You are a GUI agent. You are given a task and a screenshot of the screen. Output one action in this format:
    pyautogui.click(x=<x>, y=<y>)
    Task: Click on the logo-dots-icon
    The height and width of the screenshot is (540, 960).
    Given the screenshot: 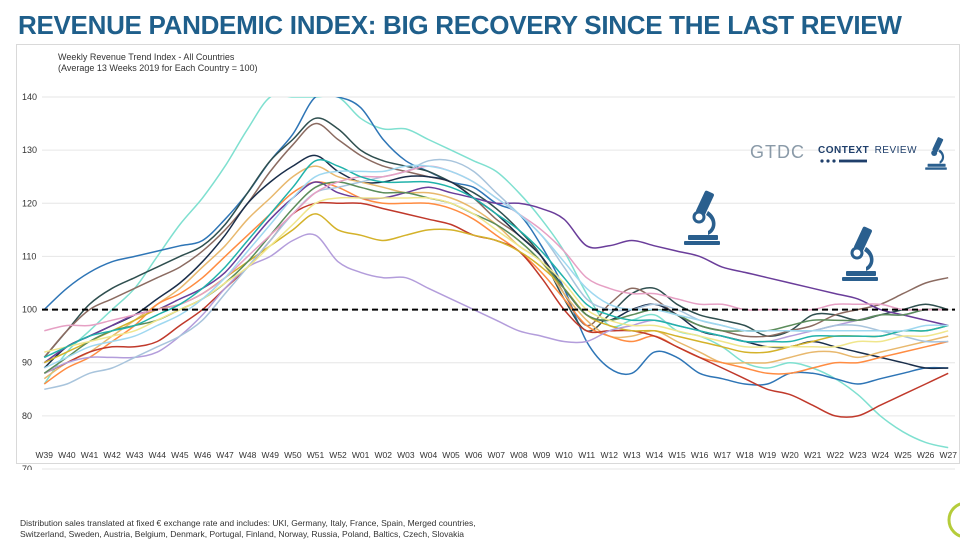 What is the action you would take?
    pyautogui.click(x=843, y=161)
    